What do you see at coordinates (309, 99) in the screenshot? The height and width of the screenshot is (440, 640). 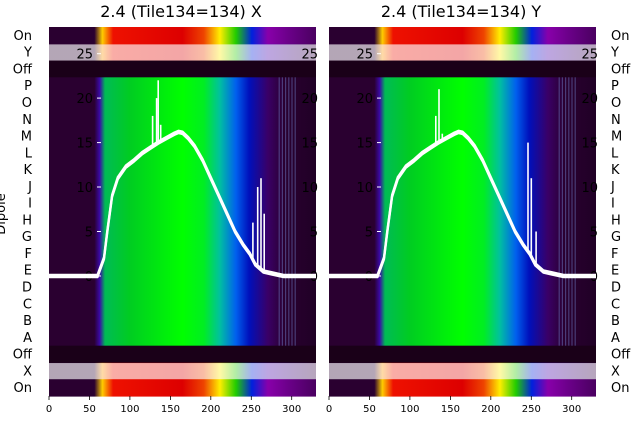 I see `overlay-tick-label-right: 20` at bounding box center [309, 99].